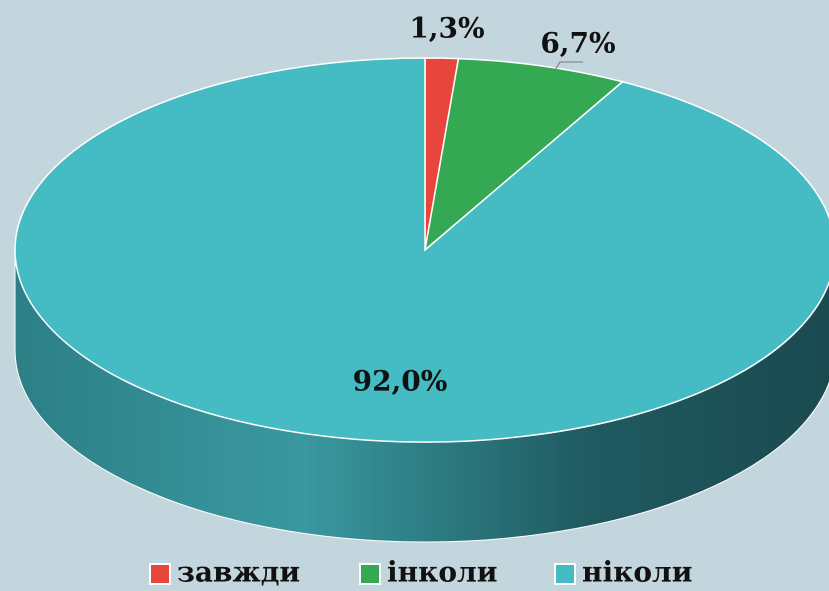 The image size is (829, 591). I want to click on legend-label: ніколи, so click(637, 572).